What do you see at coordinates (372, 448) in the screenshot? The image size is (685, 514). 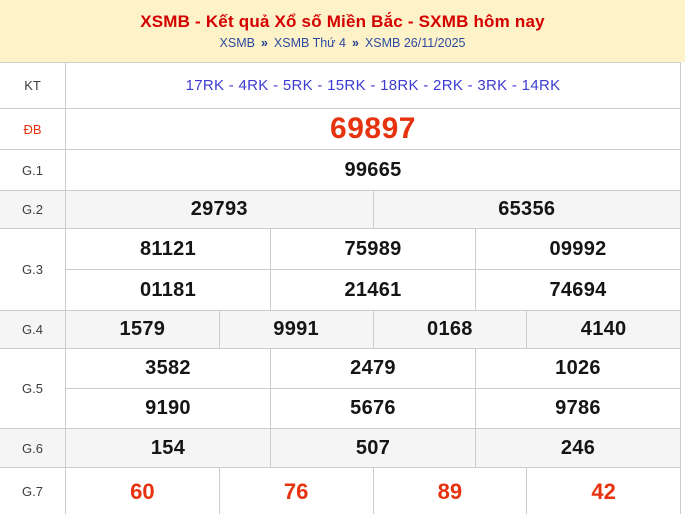 I see `prize-number: 507` at bounding box center [372, 448].